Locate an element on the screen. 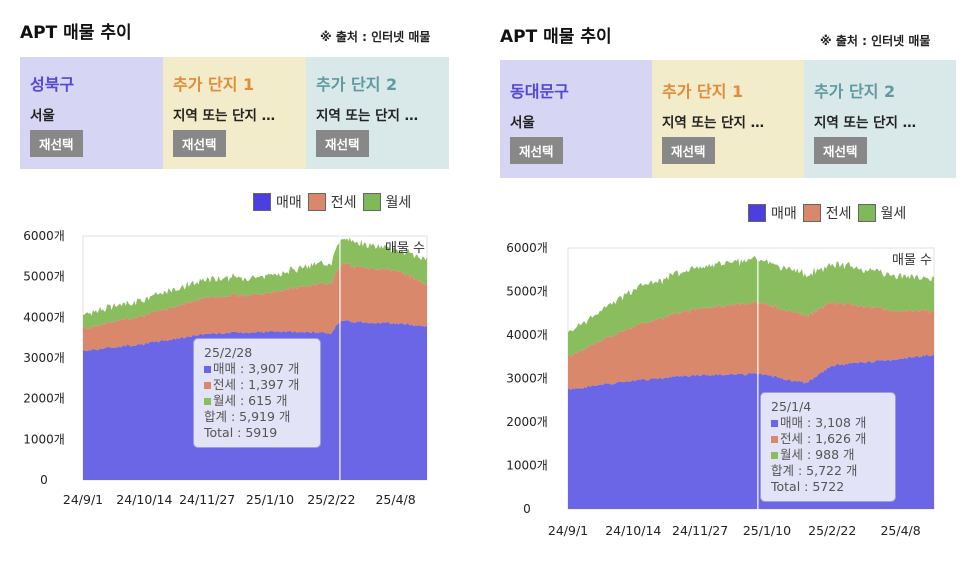 The width and height of the screenshot is (966, 568). tooltip-jeonse: 전세 : 1,397 개 is located at coordinates (256, 384).